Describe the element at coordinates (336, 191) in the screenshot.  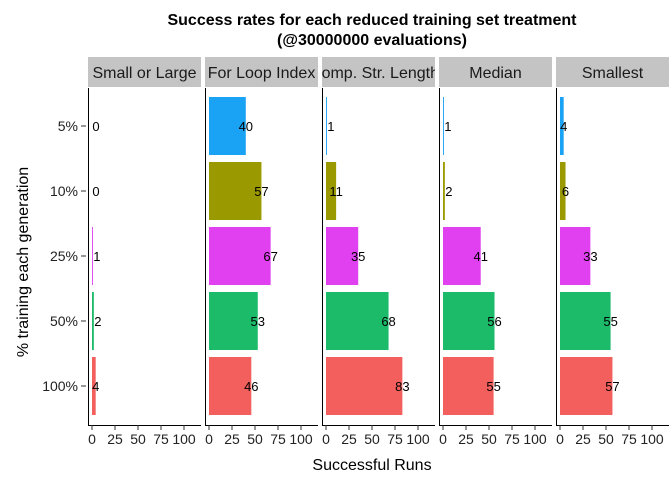
I see `data-label: 11` at that location.